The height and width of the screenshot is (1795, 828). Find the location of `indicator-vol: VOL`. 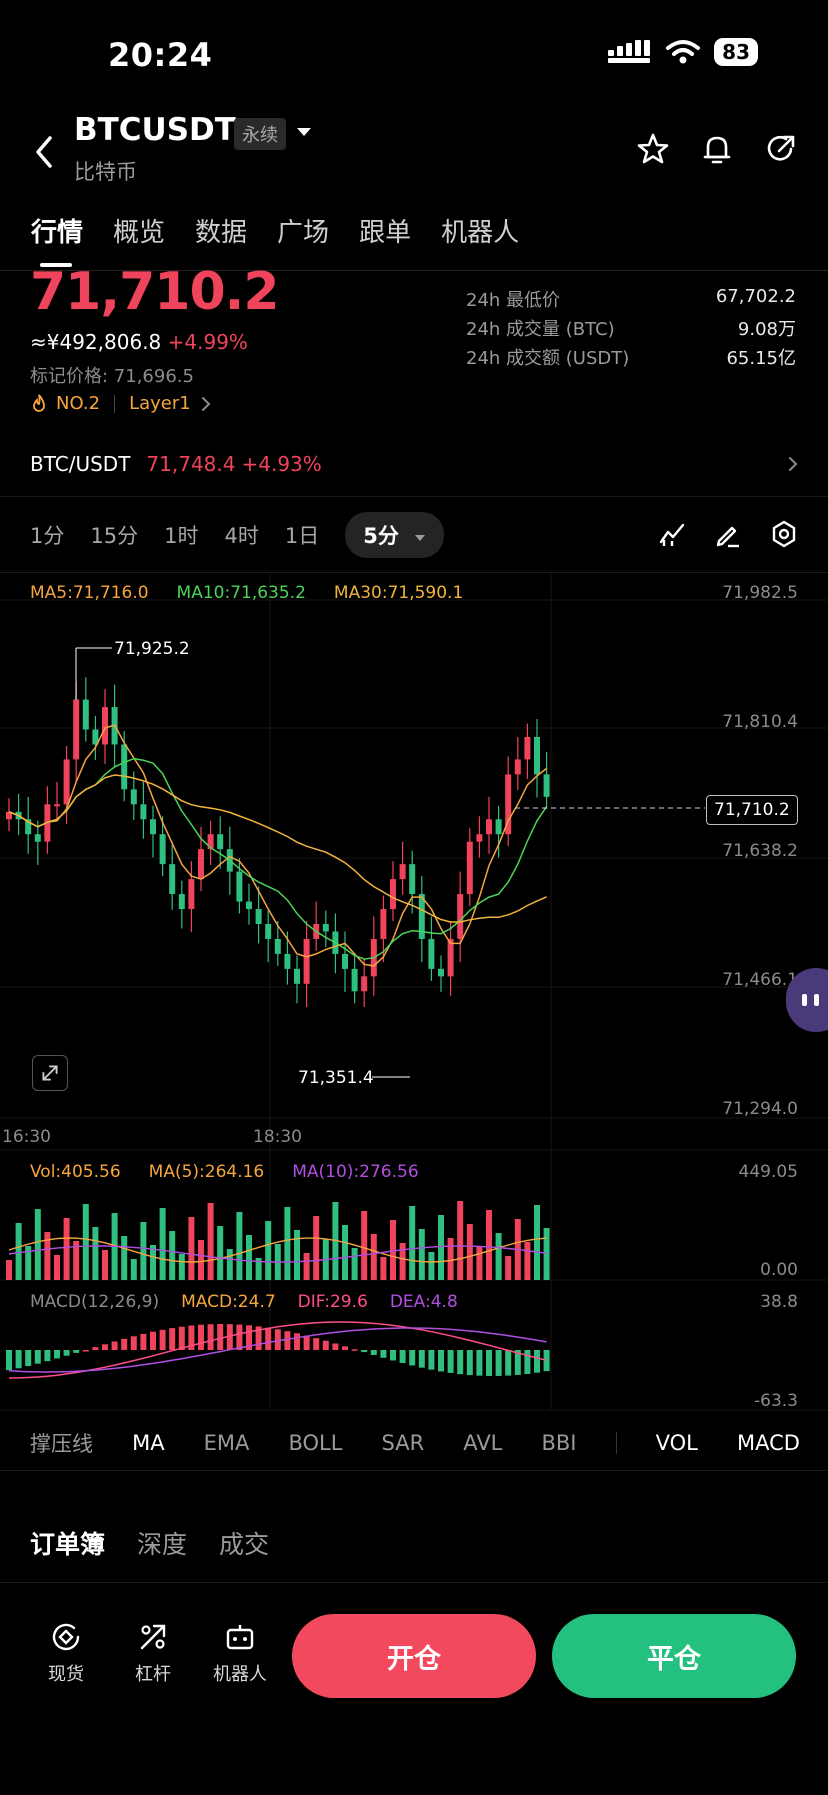

indicator-vol: VOL is located at coordinates (676, 1443).